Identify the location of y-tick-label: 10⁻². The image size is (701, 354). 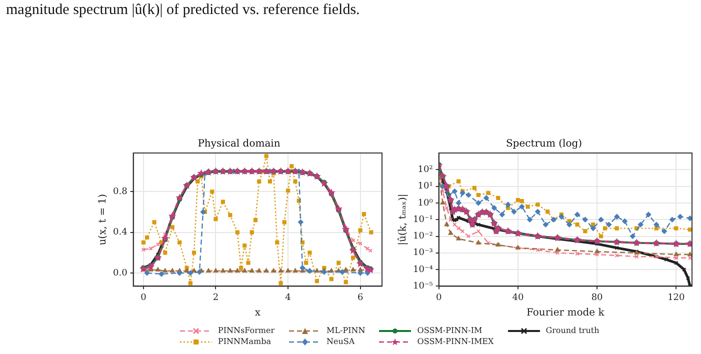
(423, 237).